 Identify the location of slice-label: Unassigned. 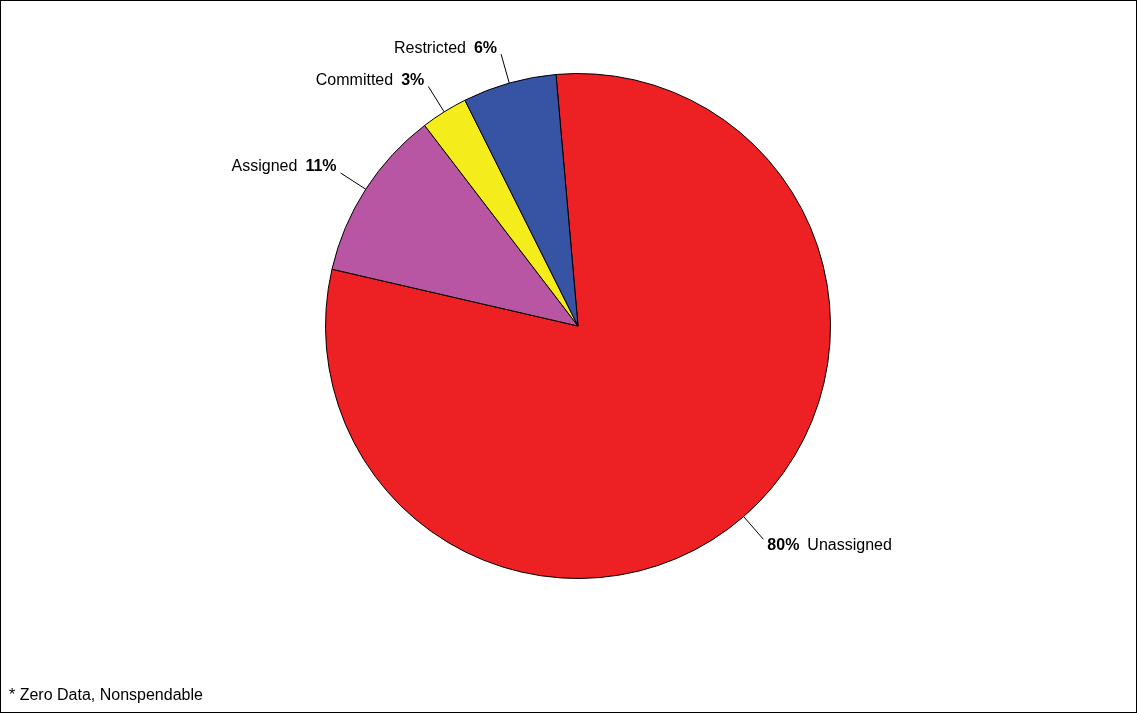
(849, 544).